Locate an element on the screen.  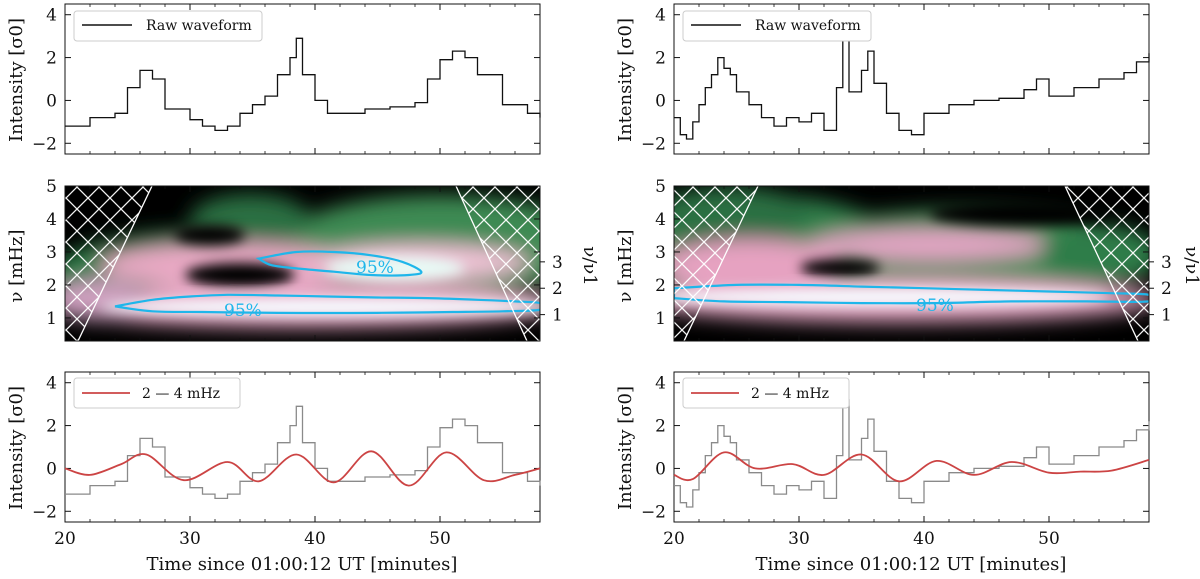
left-top-legend: Raw waveform is located at coordinates (168, 26).